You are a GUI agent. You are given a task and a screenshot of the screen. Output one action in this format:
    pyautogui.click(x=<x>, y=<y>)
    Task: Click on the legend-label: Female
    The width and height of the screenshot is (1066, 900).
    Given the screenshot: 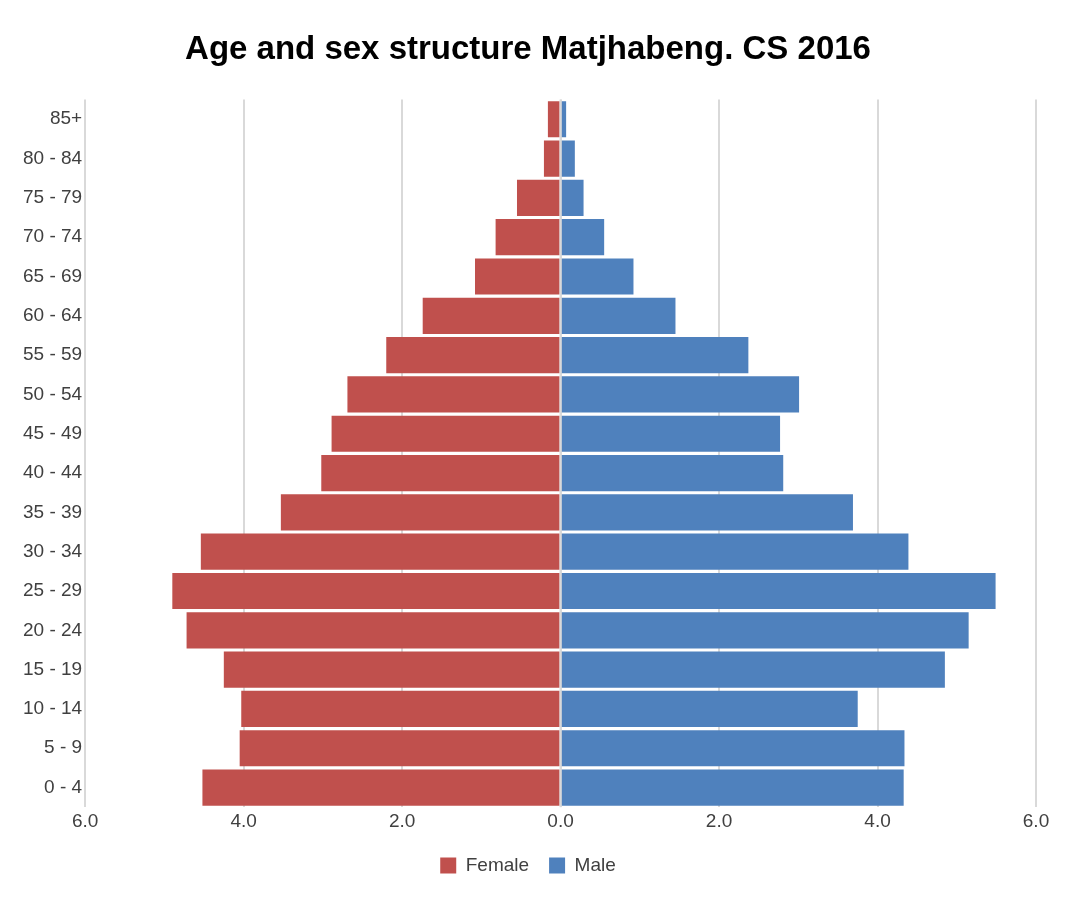 What is the action you would take?
    pyautogui.click(x=497, y=864)
    